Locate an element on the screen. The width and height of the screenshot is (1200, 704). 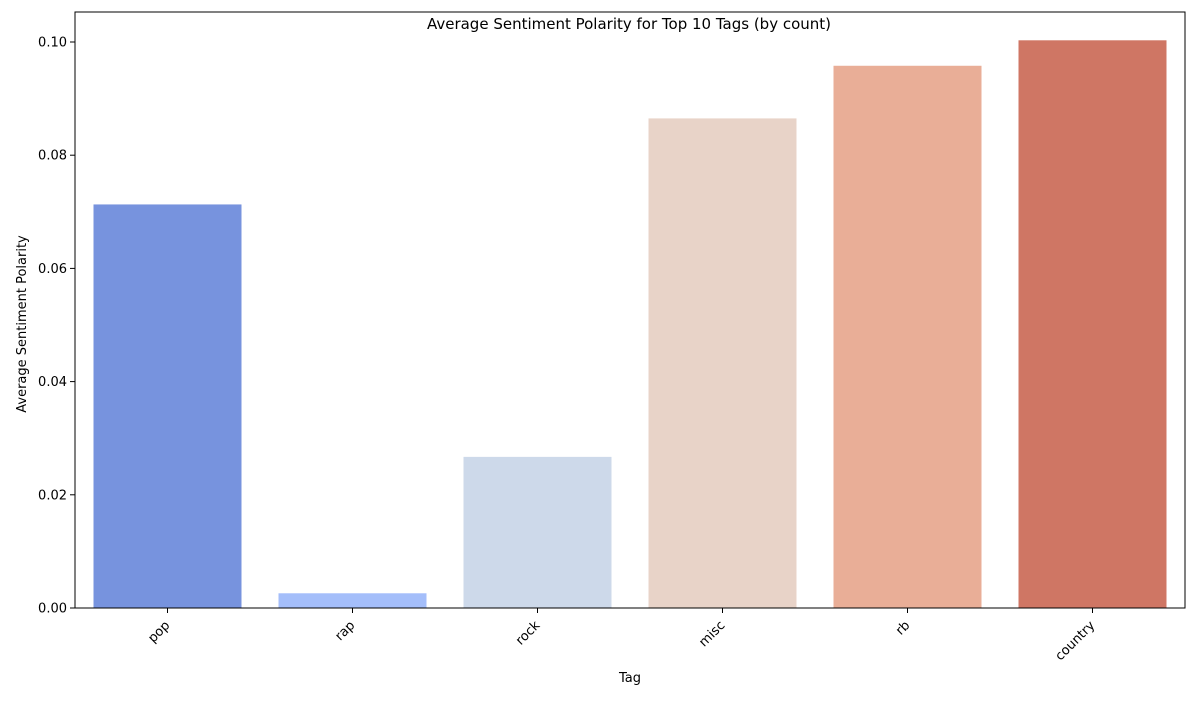
bar-pop is located at coordinates (167, 406).